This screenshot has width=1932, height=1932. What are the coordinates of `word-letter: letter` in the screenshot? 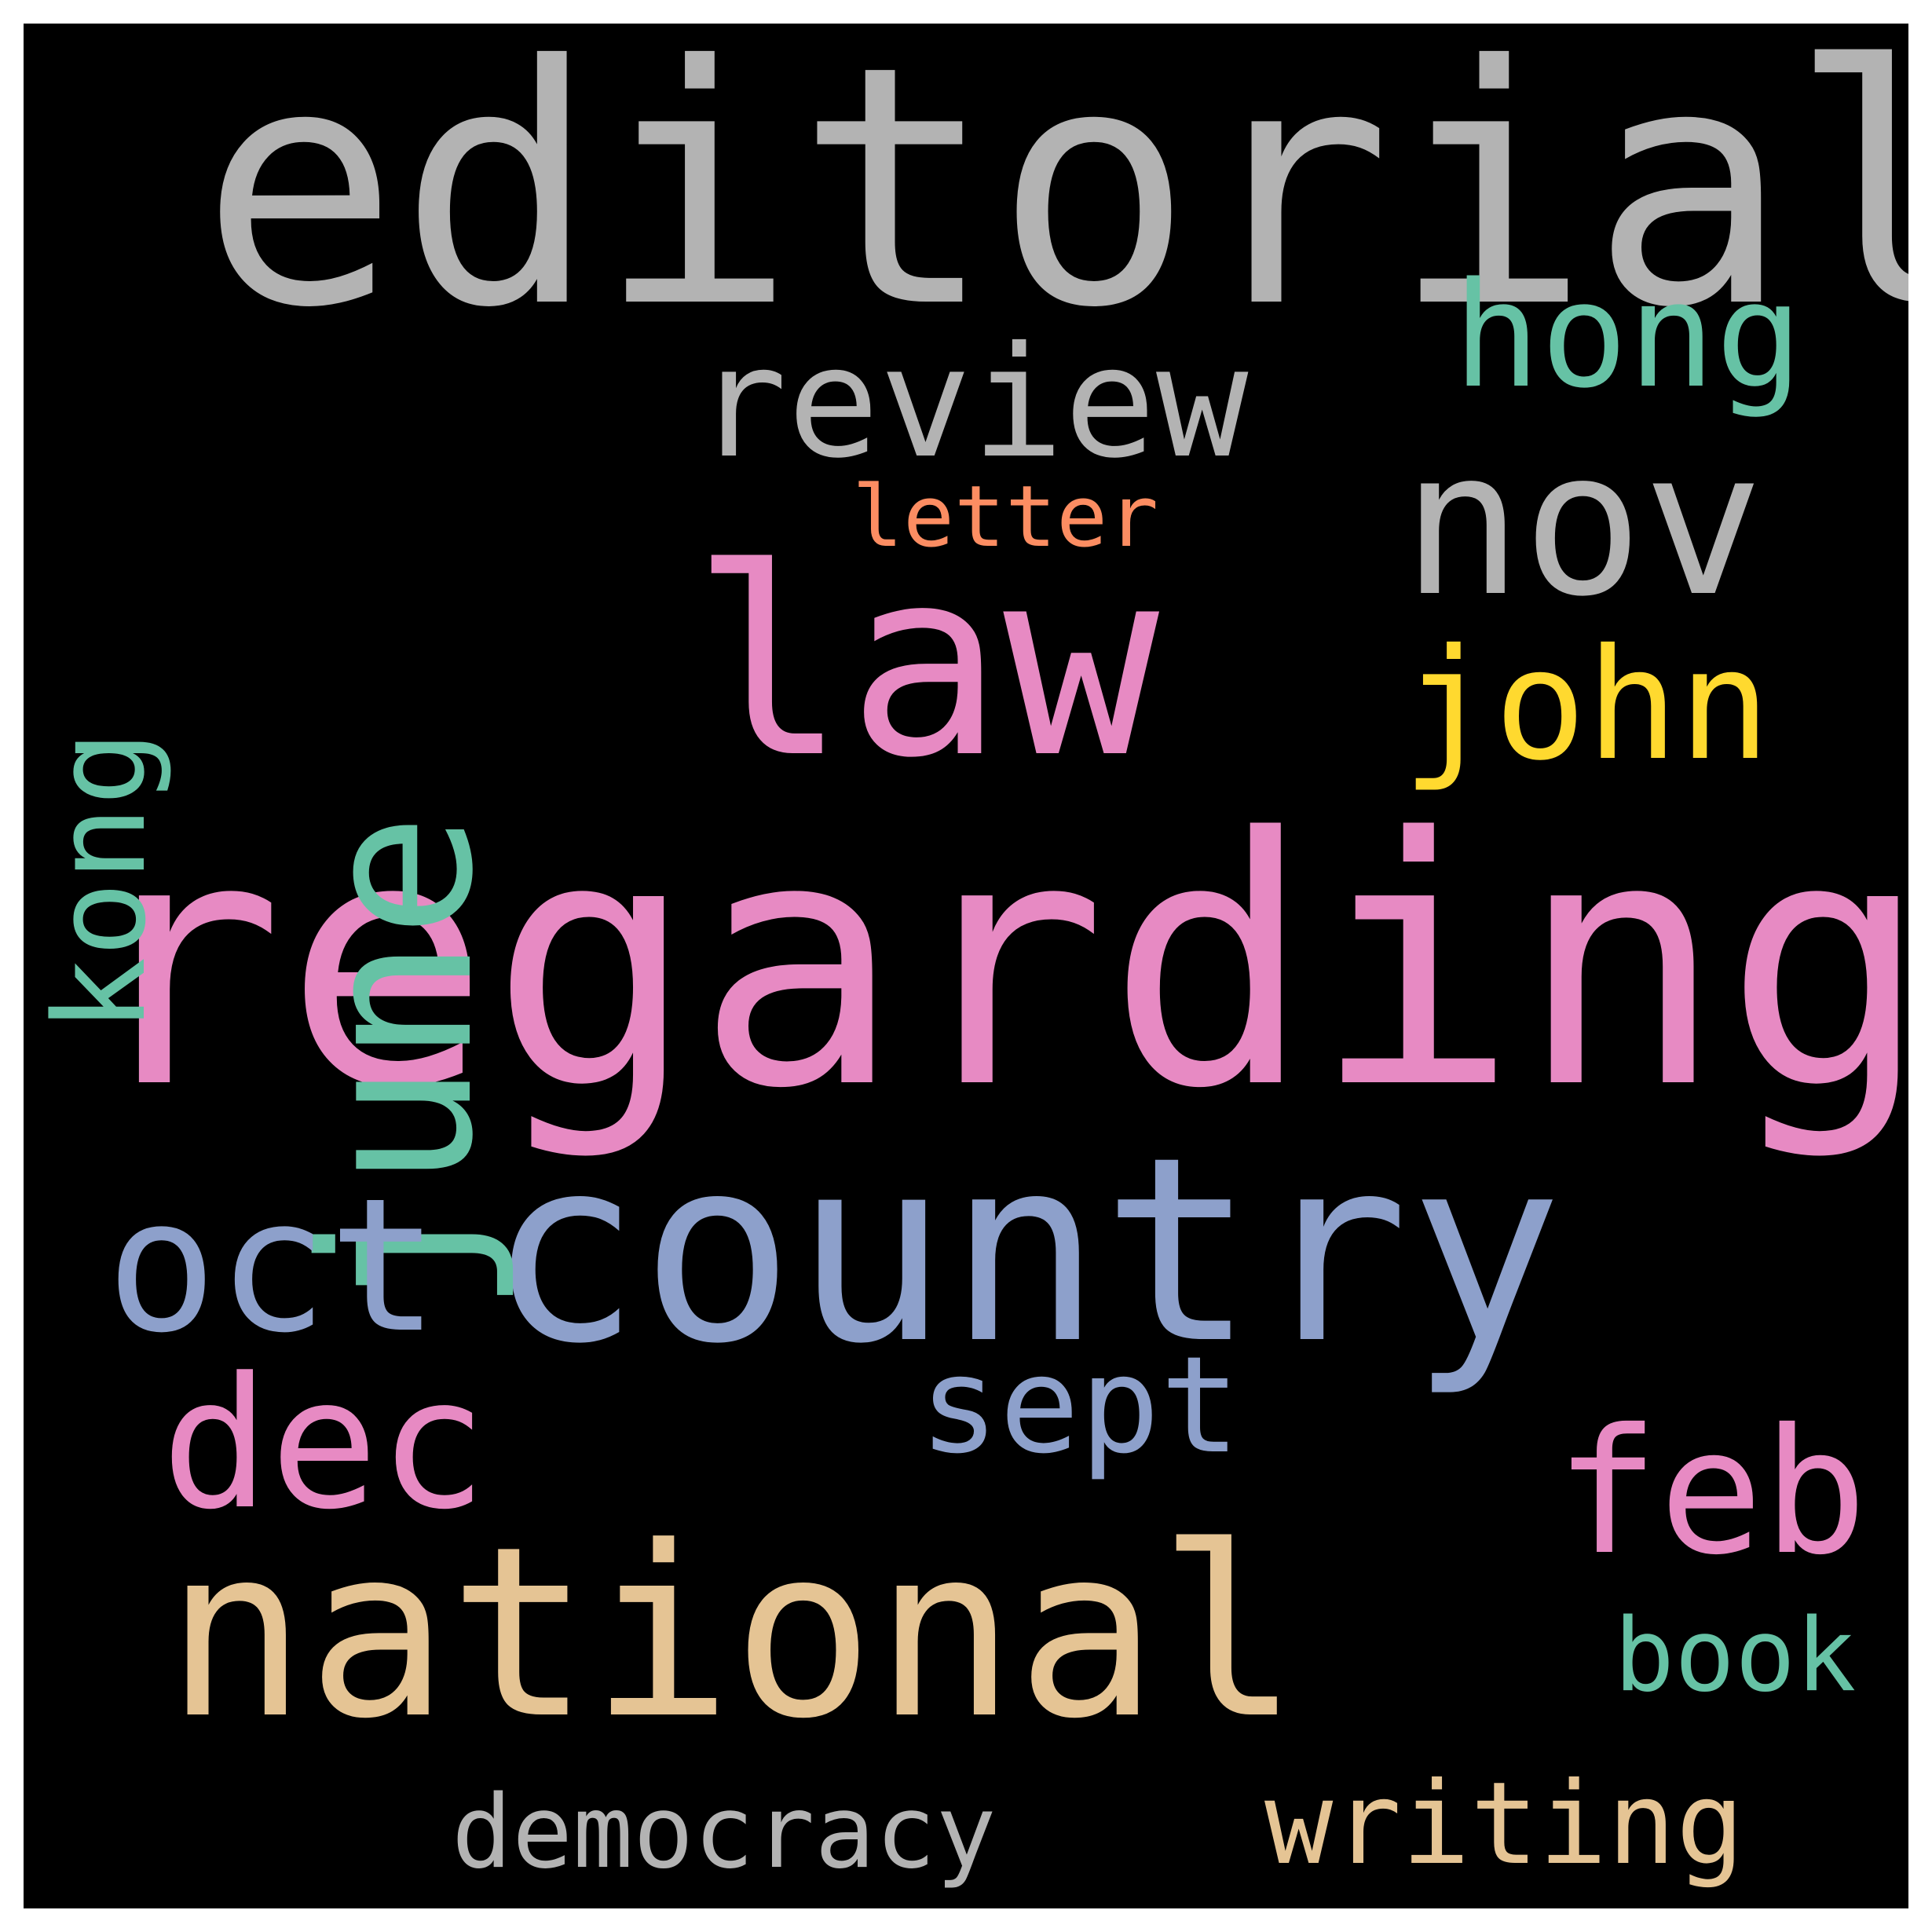 It's located at (1005, 517).